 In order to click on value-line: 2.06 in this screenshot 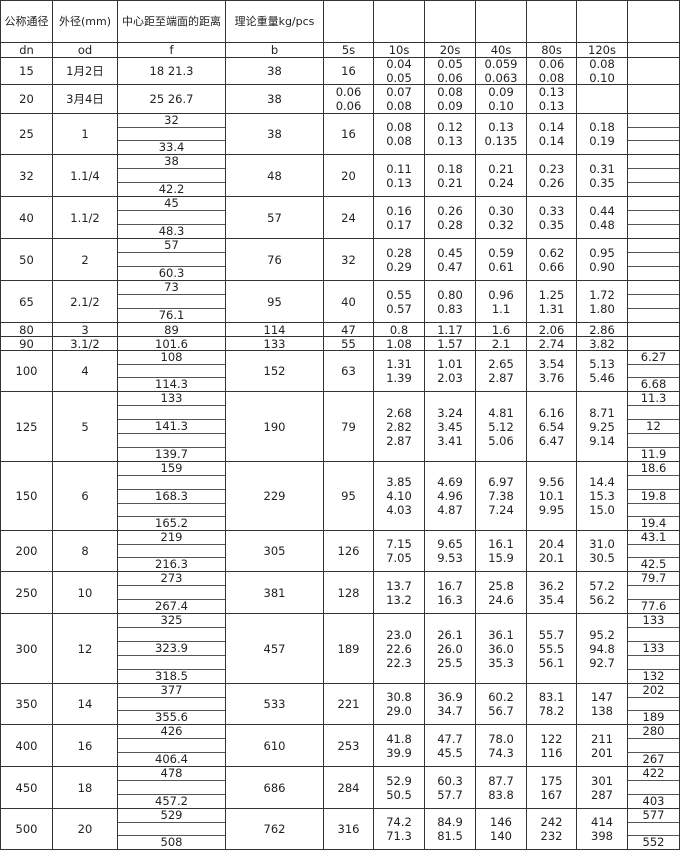, I will do `click(551, 329)`.